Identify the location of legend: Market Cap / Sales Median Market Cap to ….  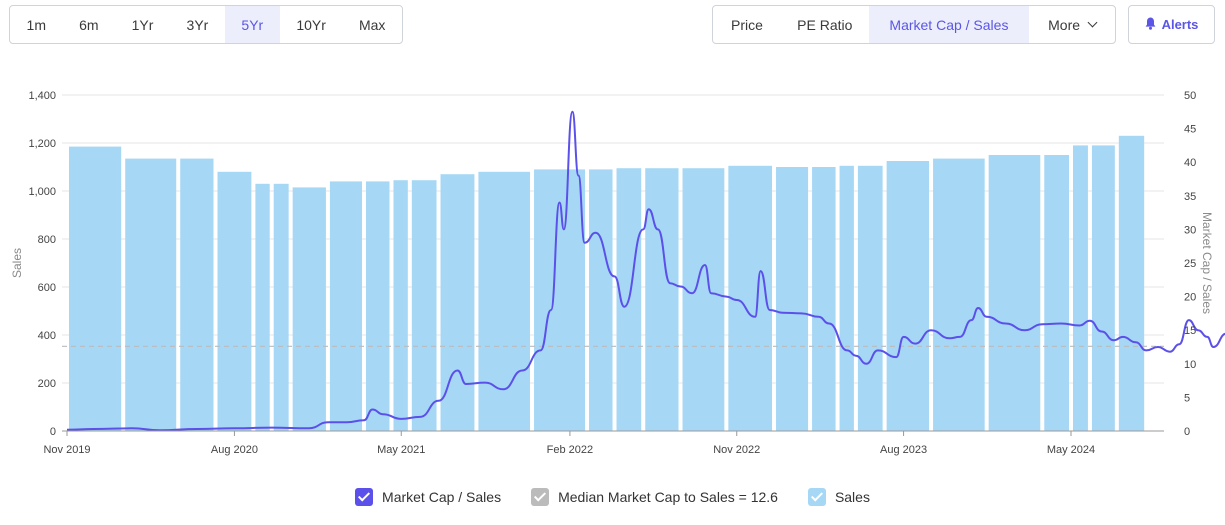
(612, 497).